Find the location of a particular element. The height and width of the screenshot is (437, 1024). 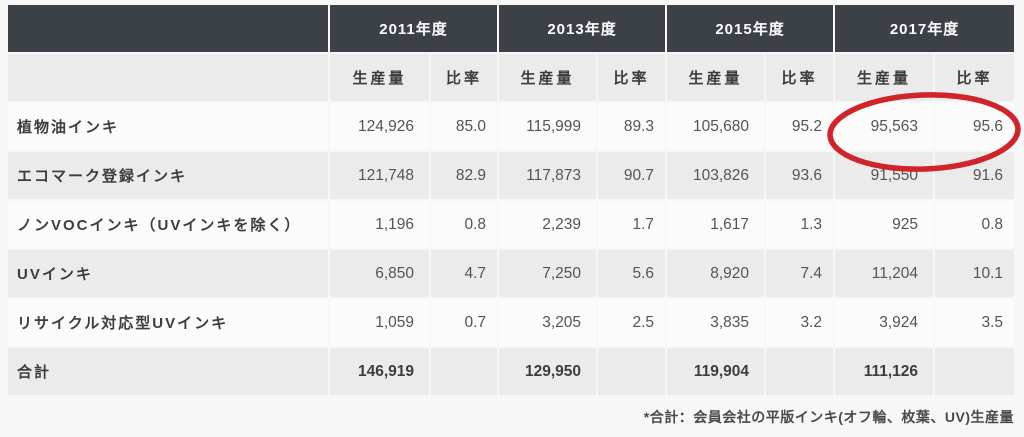

row-label: エコマーク登録インキ is located at coordinates (168, 175).